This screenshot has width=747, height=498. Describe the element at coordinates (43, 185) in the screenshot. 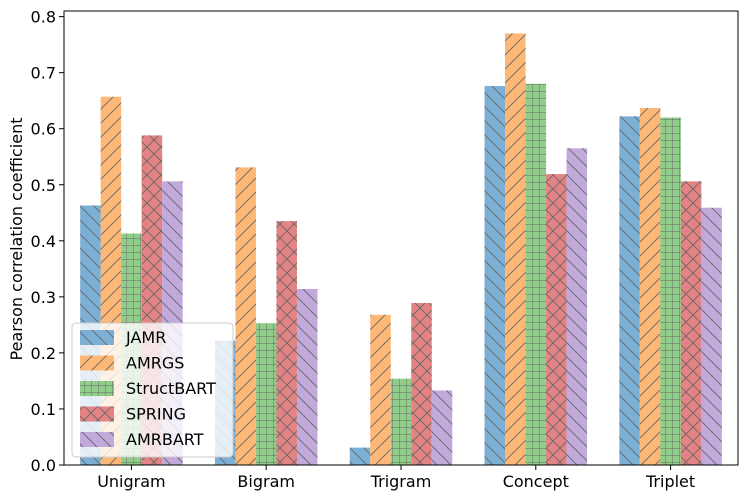

I see `y-tick-label: 0.5` at that location.